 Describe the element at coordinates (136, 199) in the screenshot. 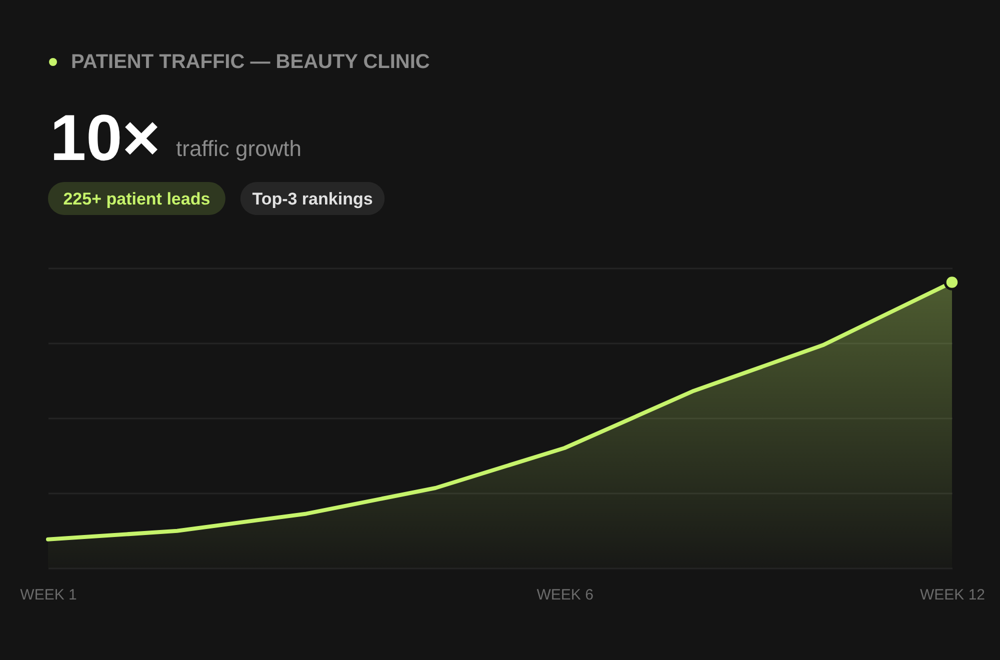

I see `text: 225+ patient leads` at that location.